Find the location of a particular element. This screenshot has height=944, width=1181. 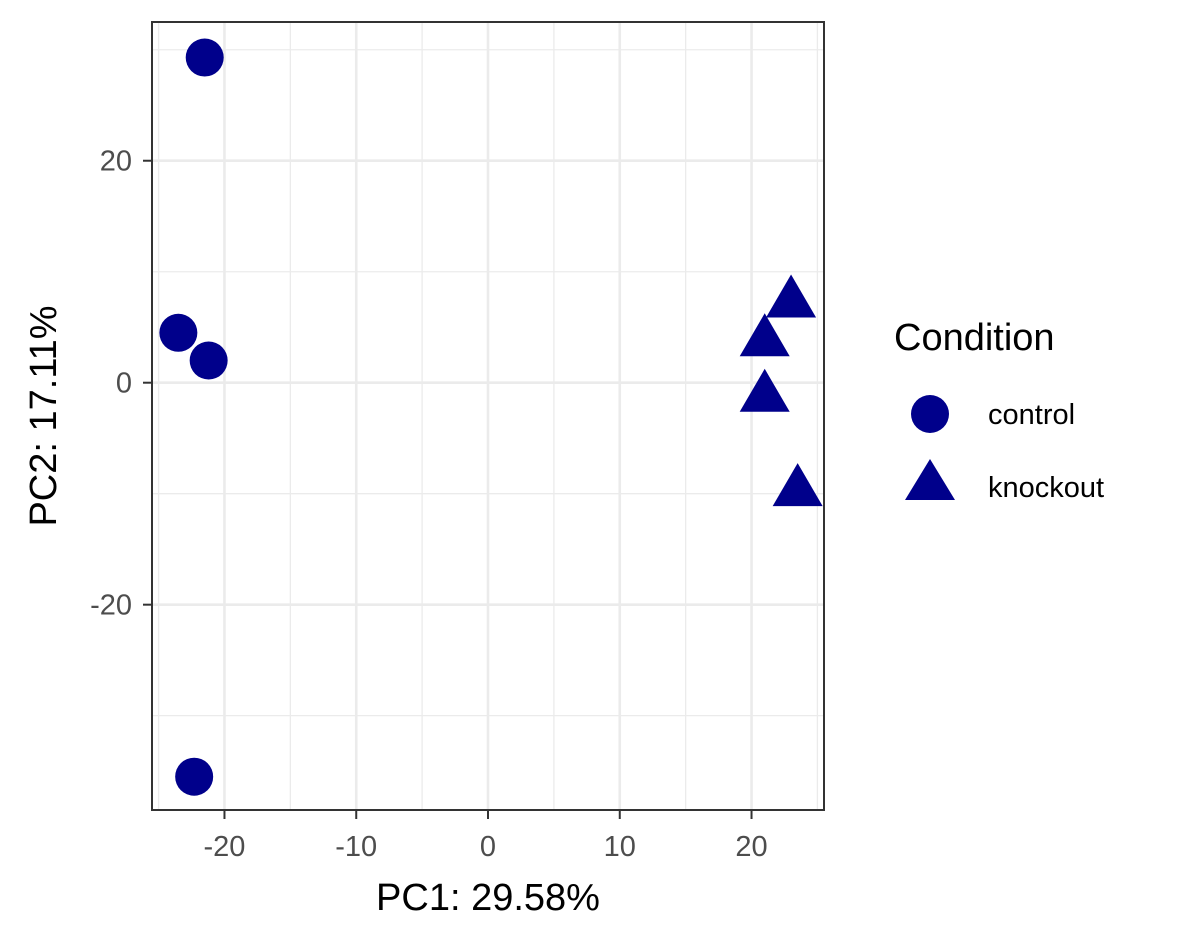

y-tick-label: 0 is located at coordinates (124, 384).